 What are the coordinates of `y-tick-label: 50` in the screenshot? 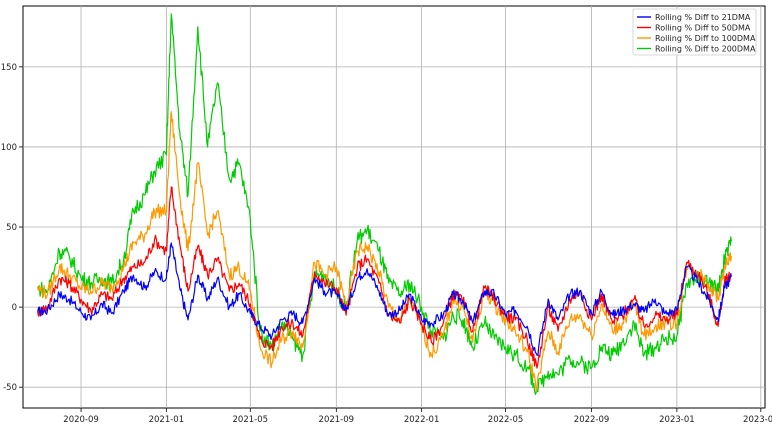 It's located at (11, 228).